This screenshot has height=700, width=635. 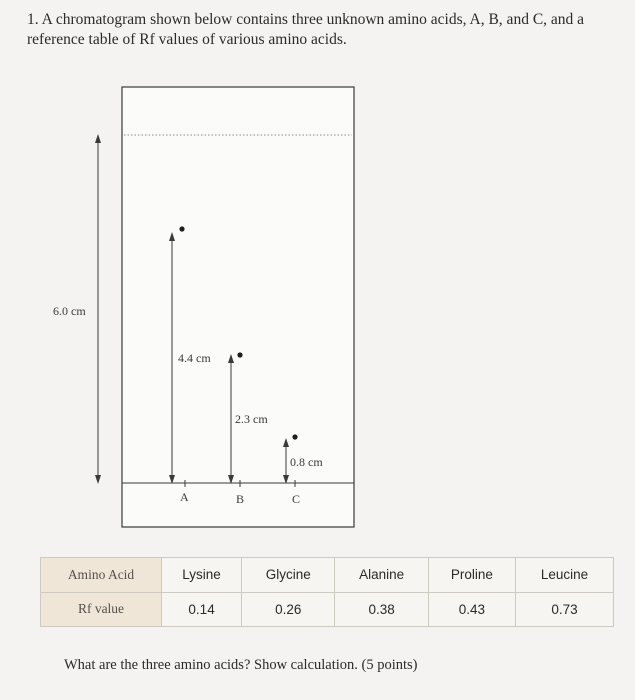 I want to click on spot-c, so click(x=295, y=437).